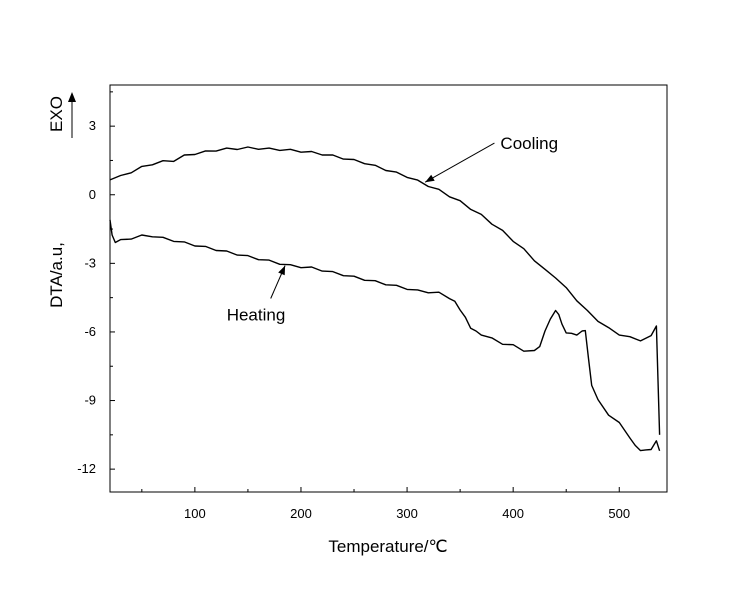 This screenshot has width=746, height=599. I want to click on y-tick-label: -9, so click(90, 400).